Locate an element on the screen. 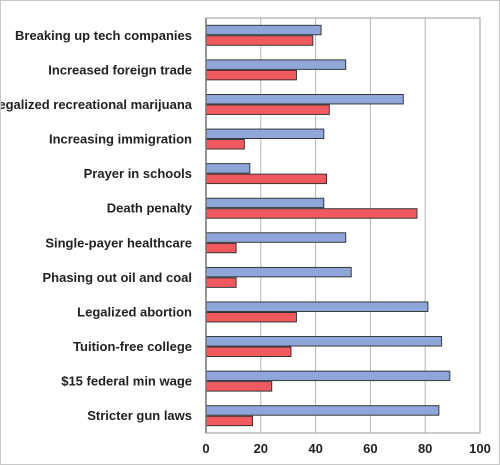  category-label: Phasing out oil and coal is located at coordinates (117, 277).